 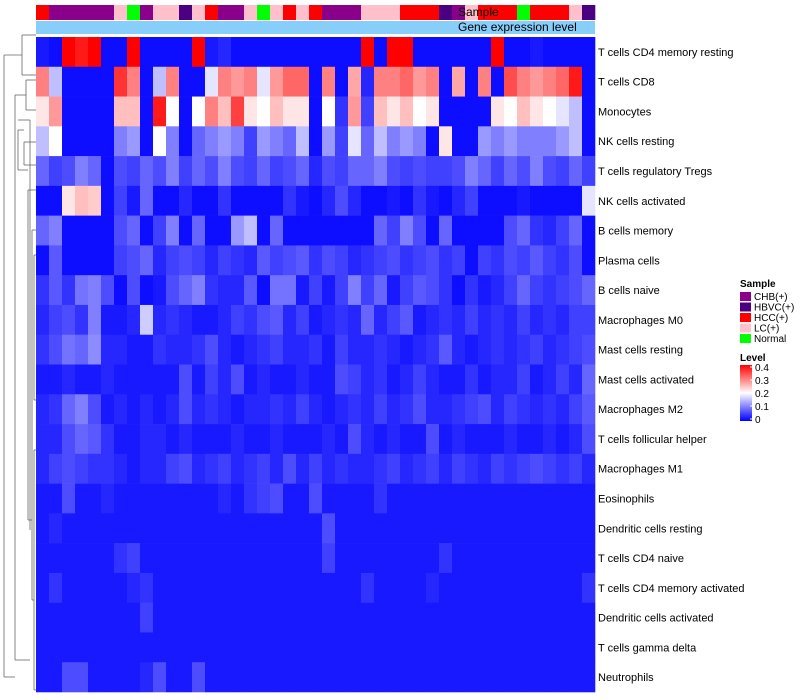 What do you see at coordinates (315, 27) in the screenshot?
I see `gene-expression-annotation-bar` at bounding box center [315, 27].